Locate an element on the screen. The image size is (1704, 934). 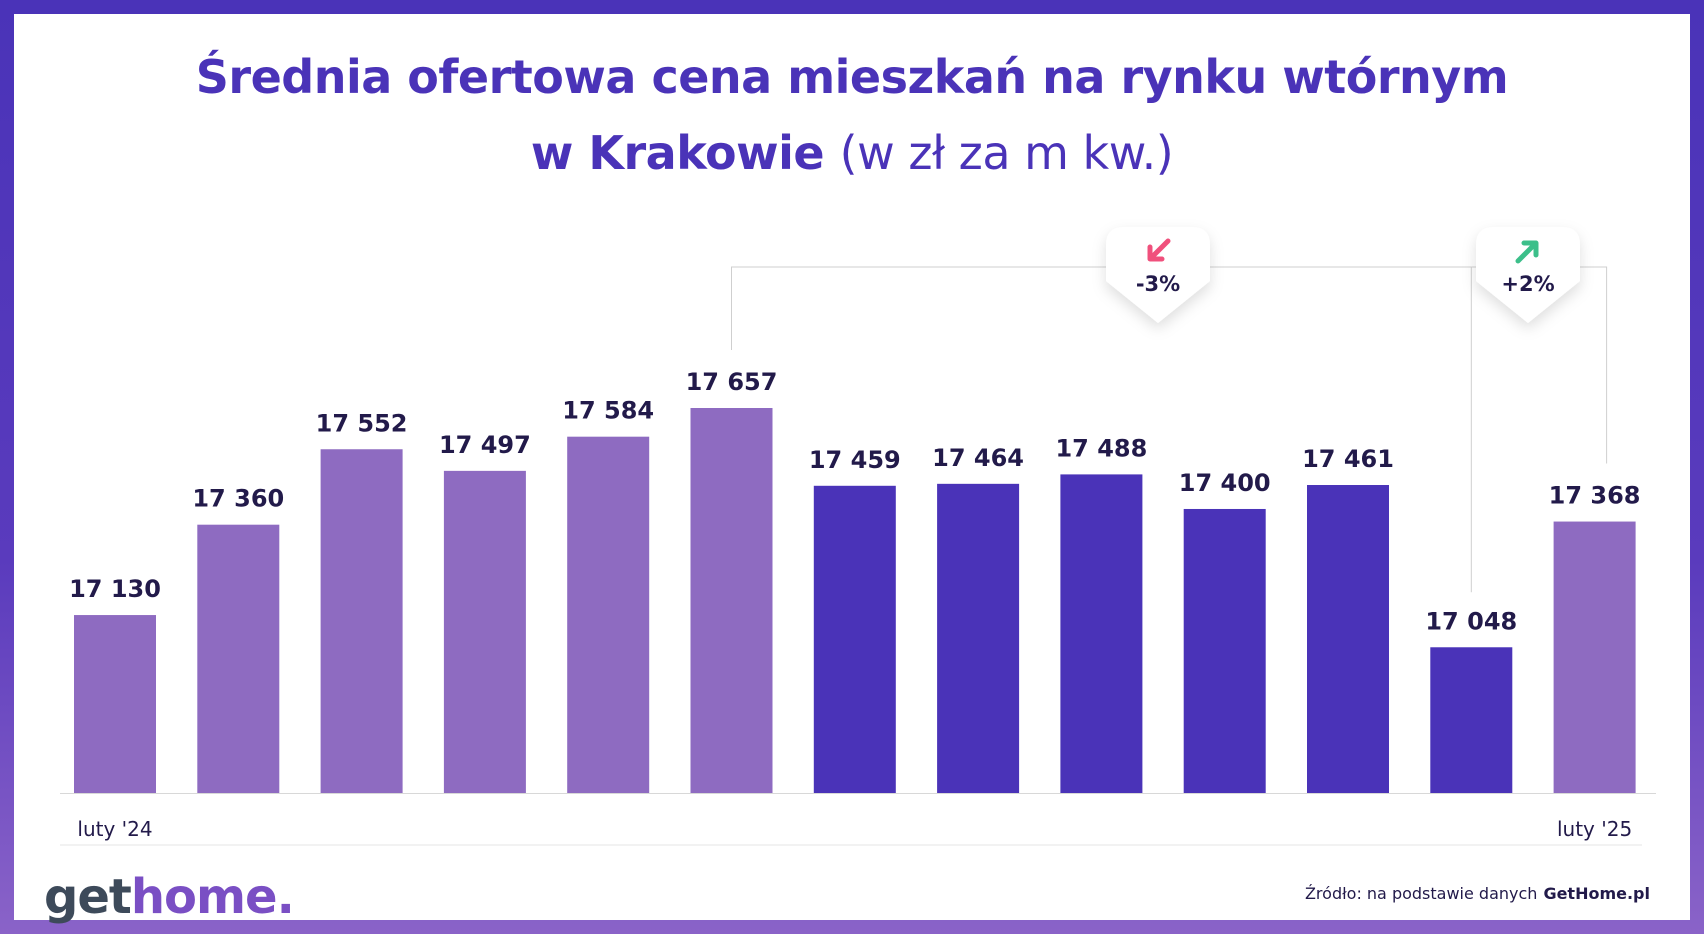
chart-title-unit: (w zł za m kw.) is located at coordinates (1006, 153).